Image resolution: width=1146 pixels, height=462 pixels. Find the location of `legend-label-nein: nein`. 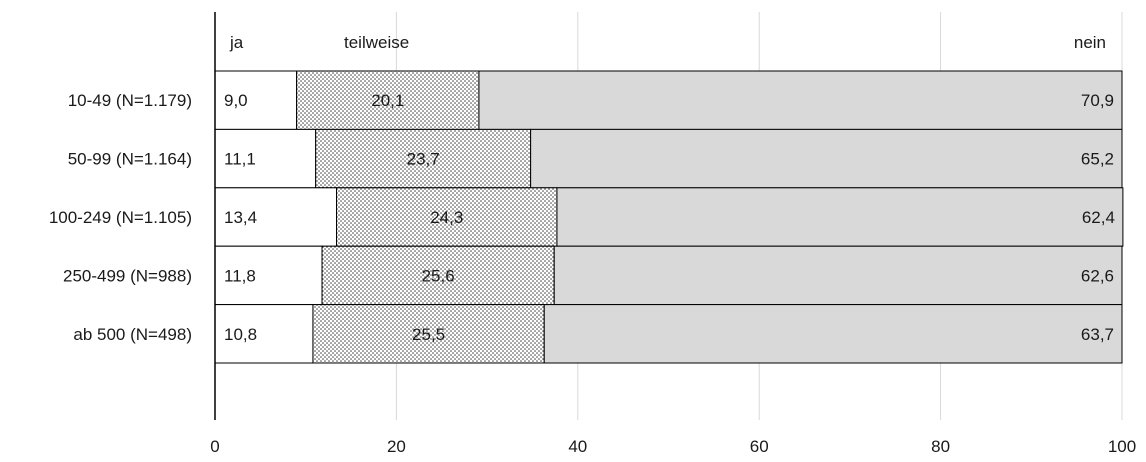

legend-label-nein: nein is located at coordinates (1090, 42).